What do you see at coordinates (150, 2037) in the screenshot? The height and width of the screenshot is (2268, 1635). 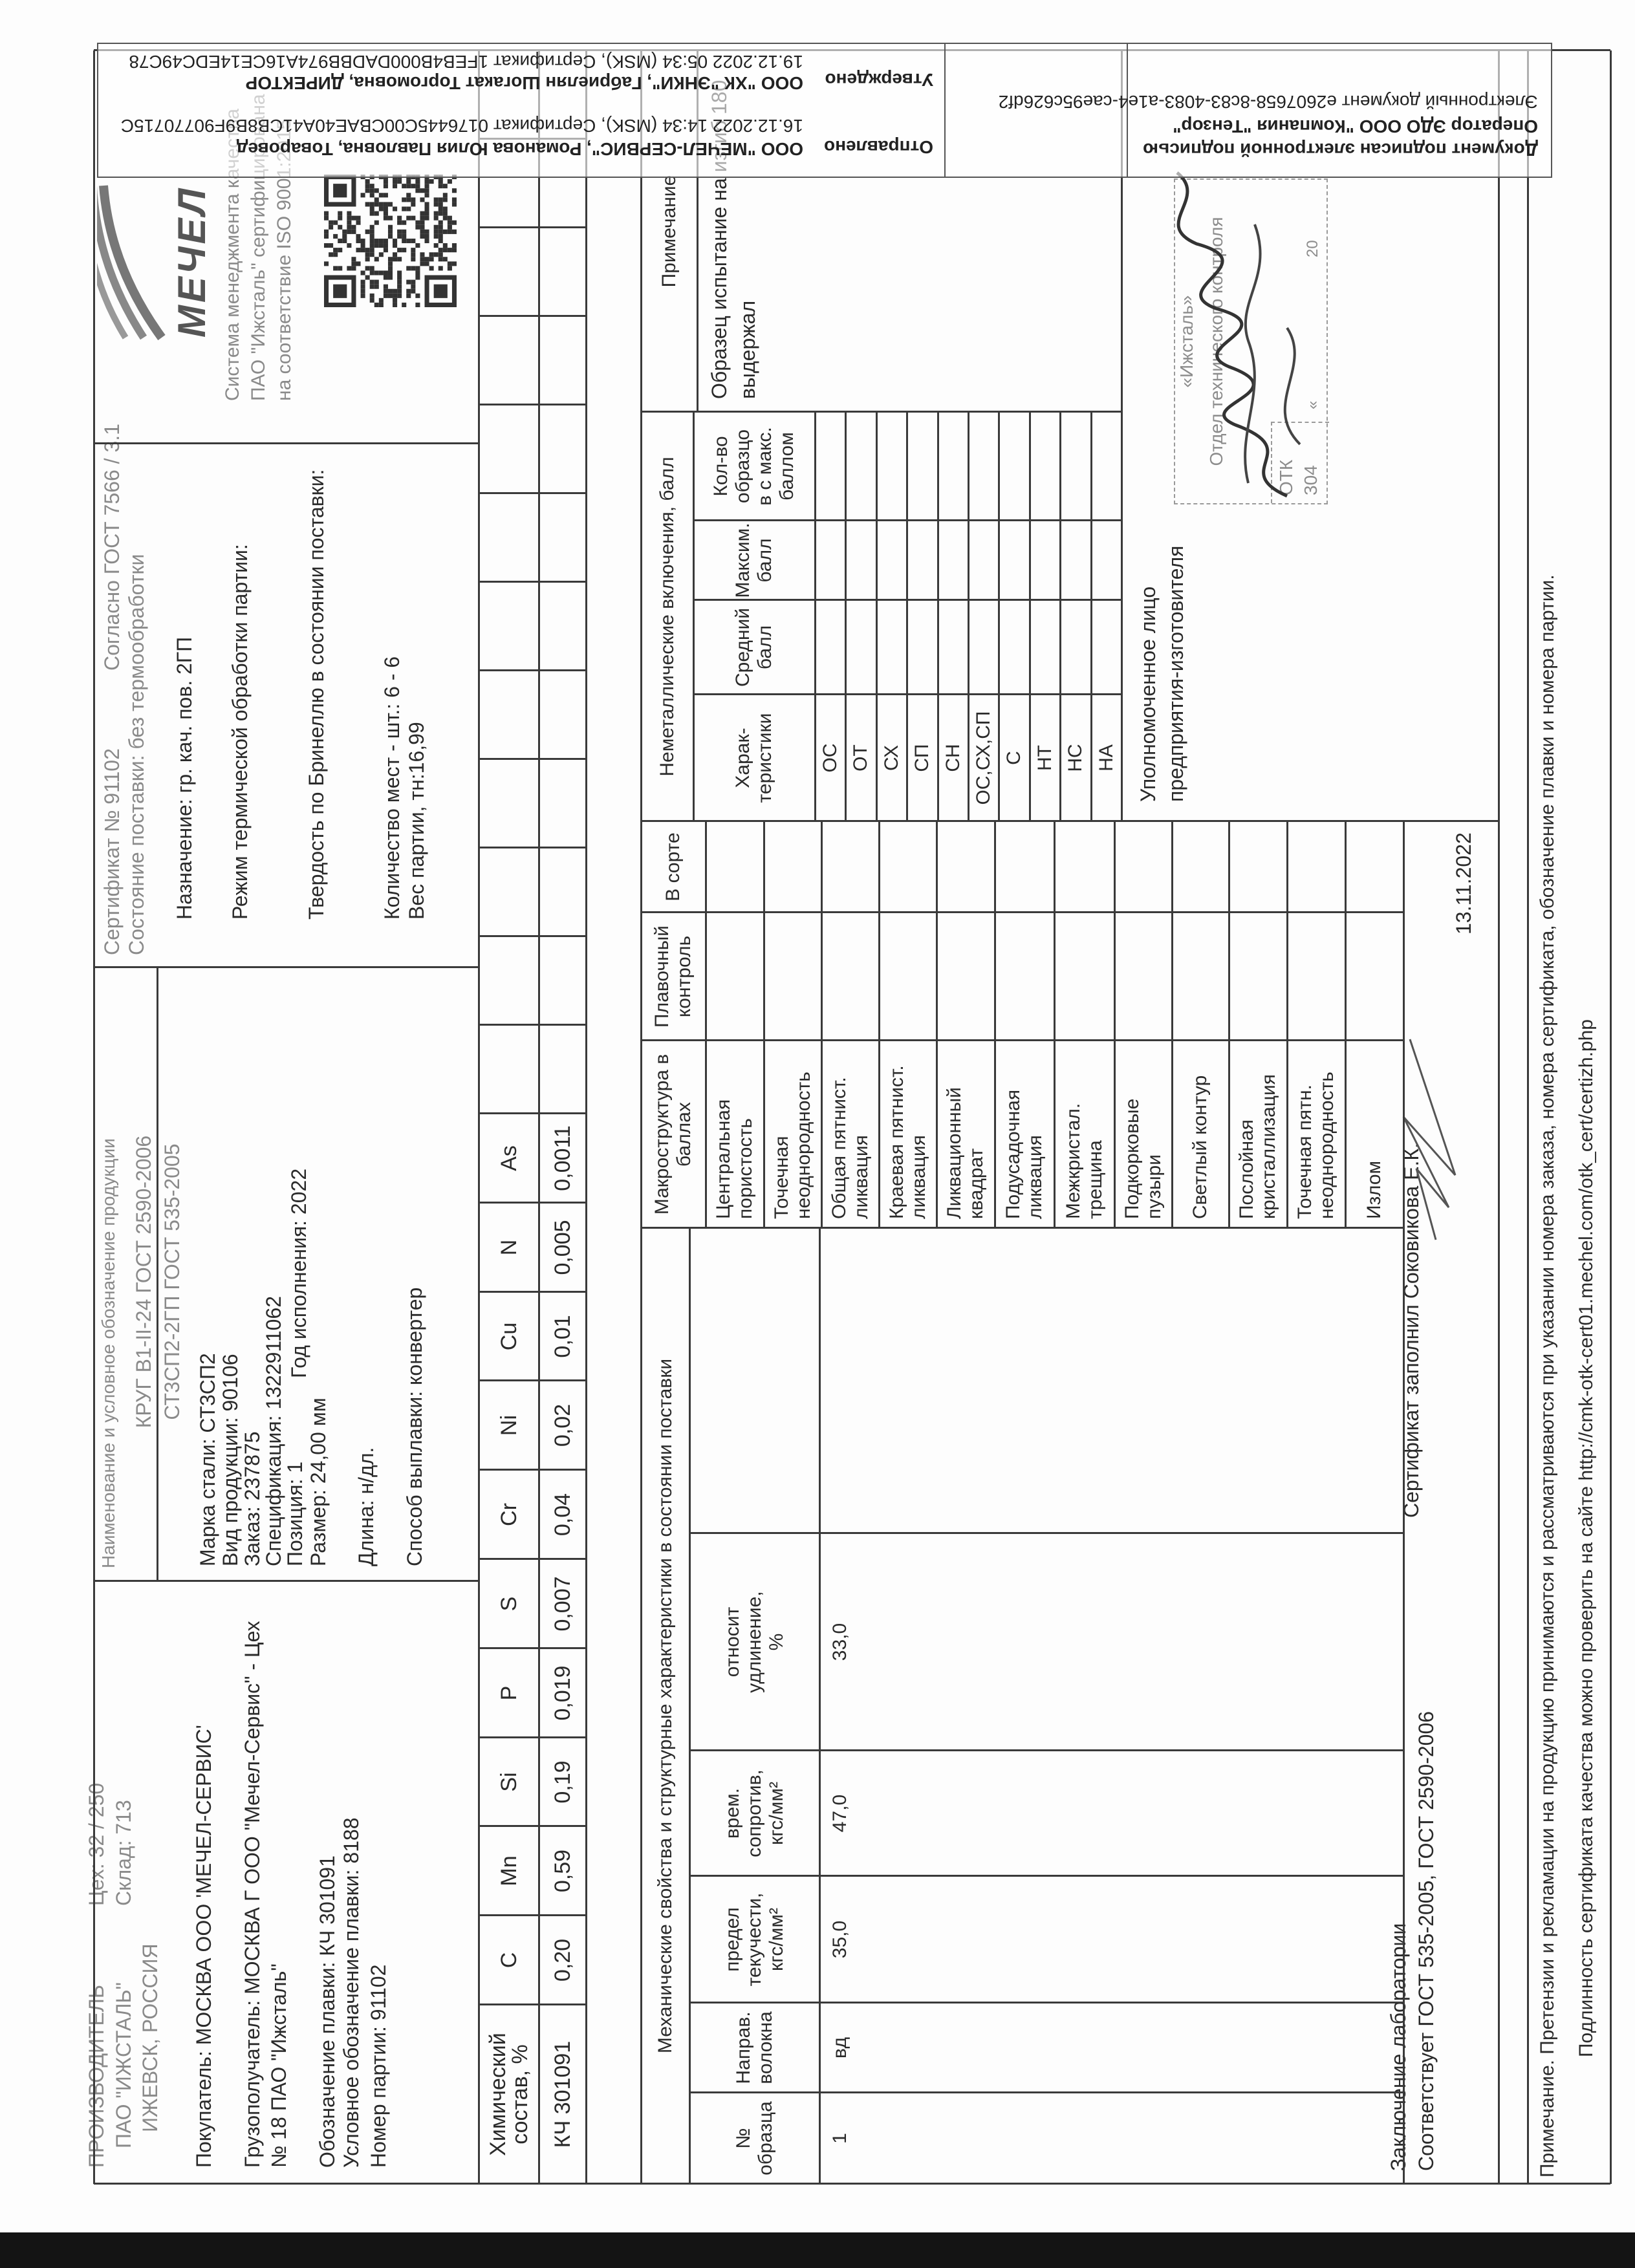 I see `producer-city: ИЖЕВСК, РОССИЯ` at bounding box center [150, 2037].